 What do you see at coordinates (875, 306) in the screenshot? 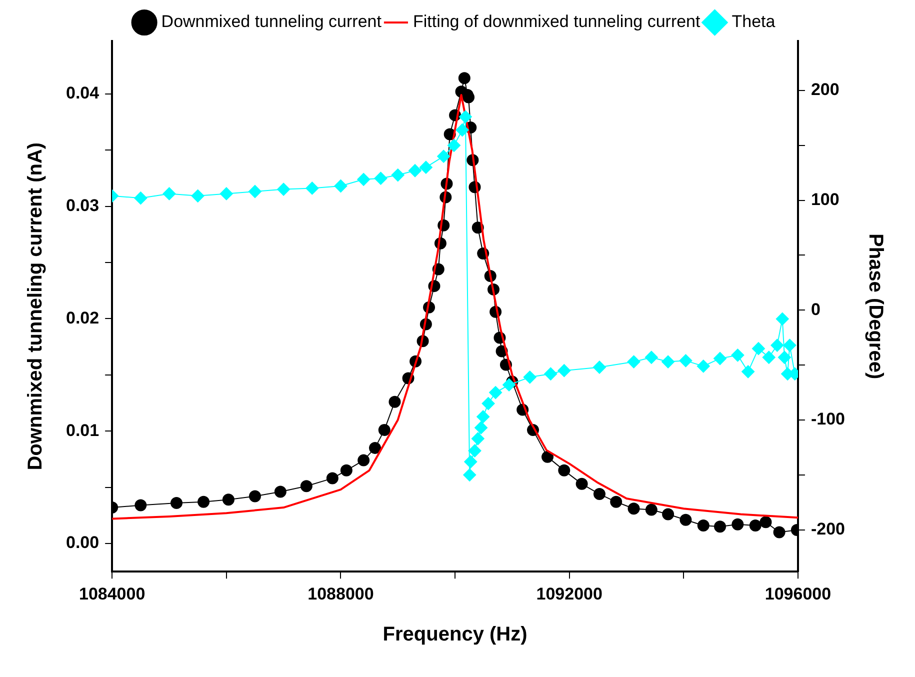
I see `y2-axis-title: Phase (Degree)` at bounding box center [875, 306].